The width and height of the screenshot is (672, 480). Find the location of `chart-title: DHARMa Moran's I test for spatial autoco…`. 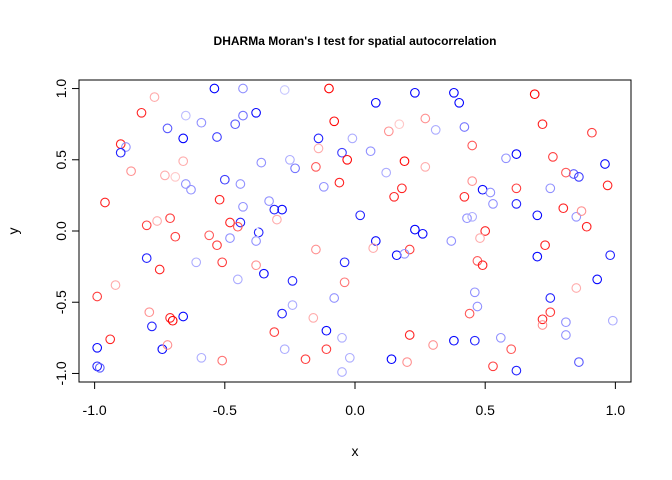

chart-title: DHARMa Moran's I test for spatial autoco… is located at coordinates (355, 41).